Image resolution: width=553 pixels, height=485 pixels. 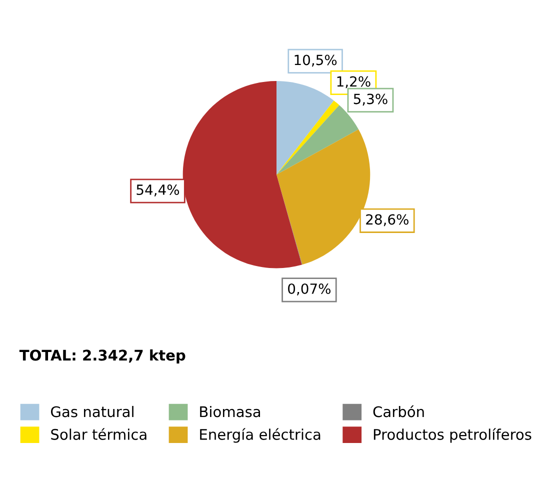 I want to click on legend-label: Productos petrolíferos, so click(x=453, y=435).